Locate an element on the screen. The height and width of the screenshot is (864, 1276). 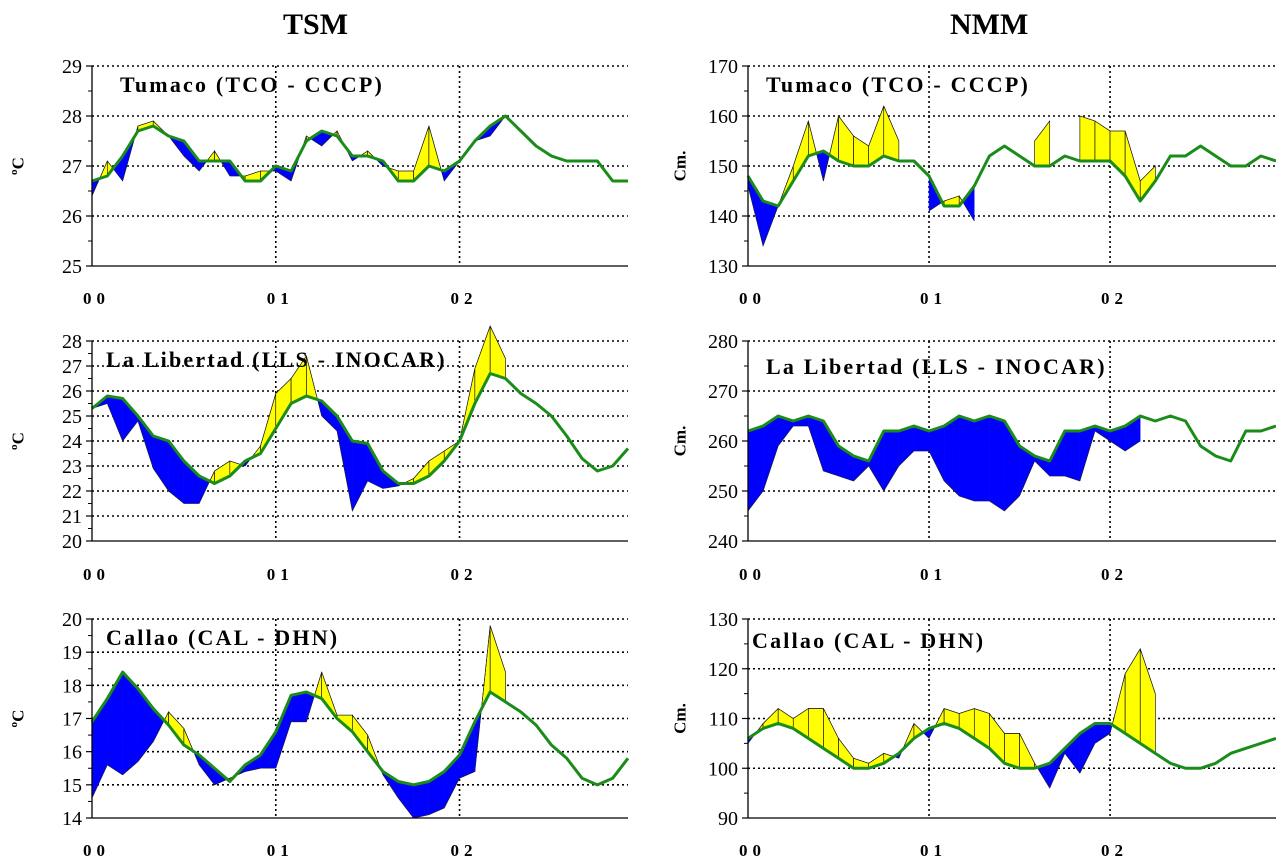
y-tick-label: 270 is located at coordinates (723, 392).